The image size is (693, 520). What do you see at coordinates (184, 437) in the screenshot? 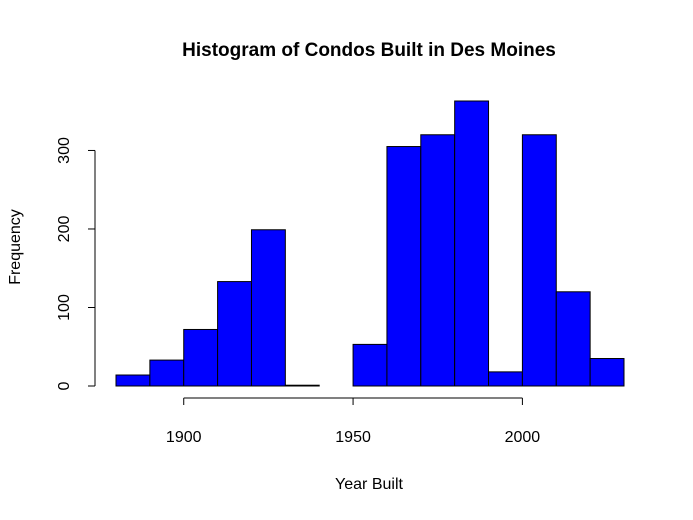
I see `x-tick-label: 1900` at bounding box center [184, 437].